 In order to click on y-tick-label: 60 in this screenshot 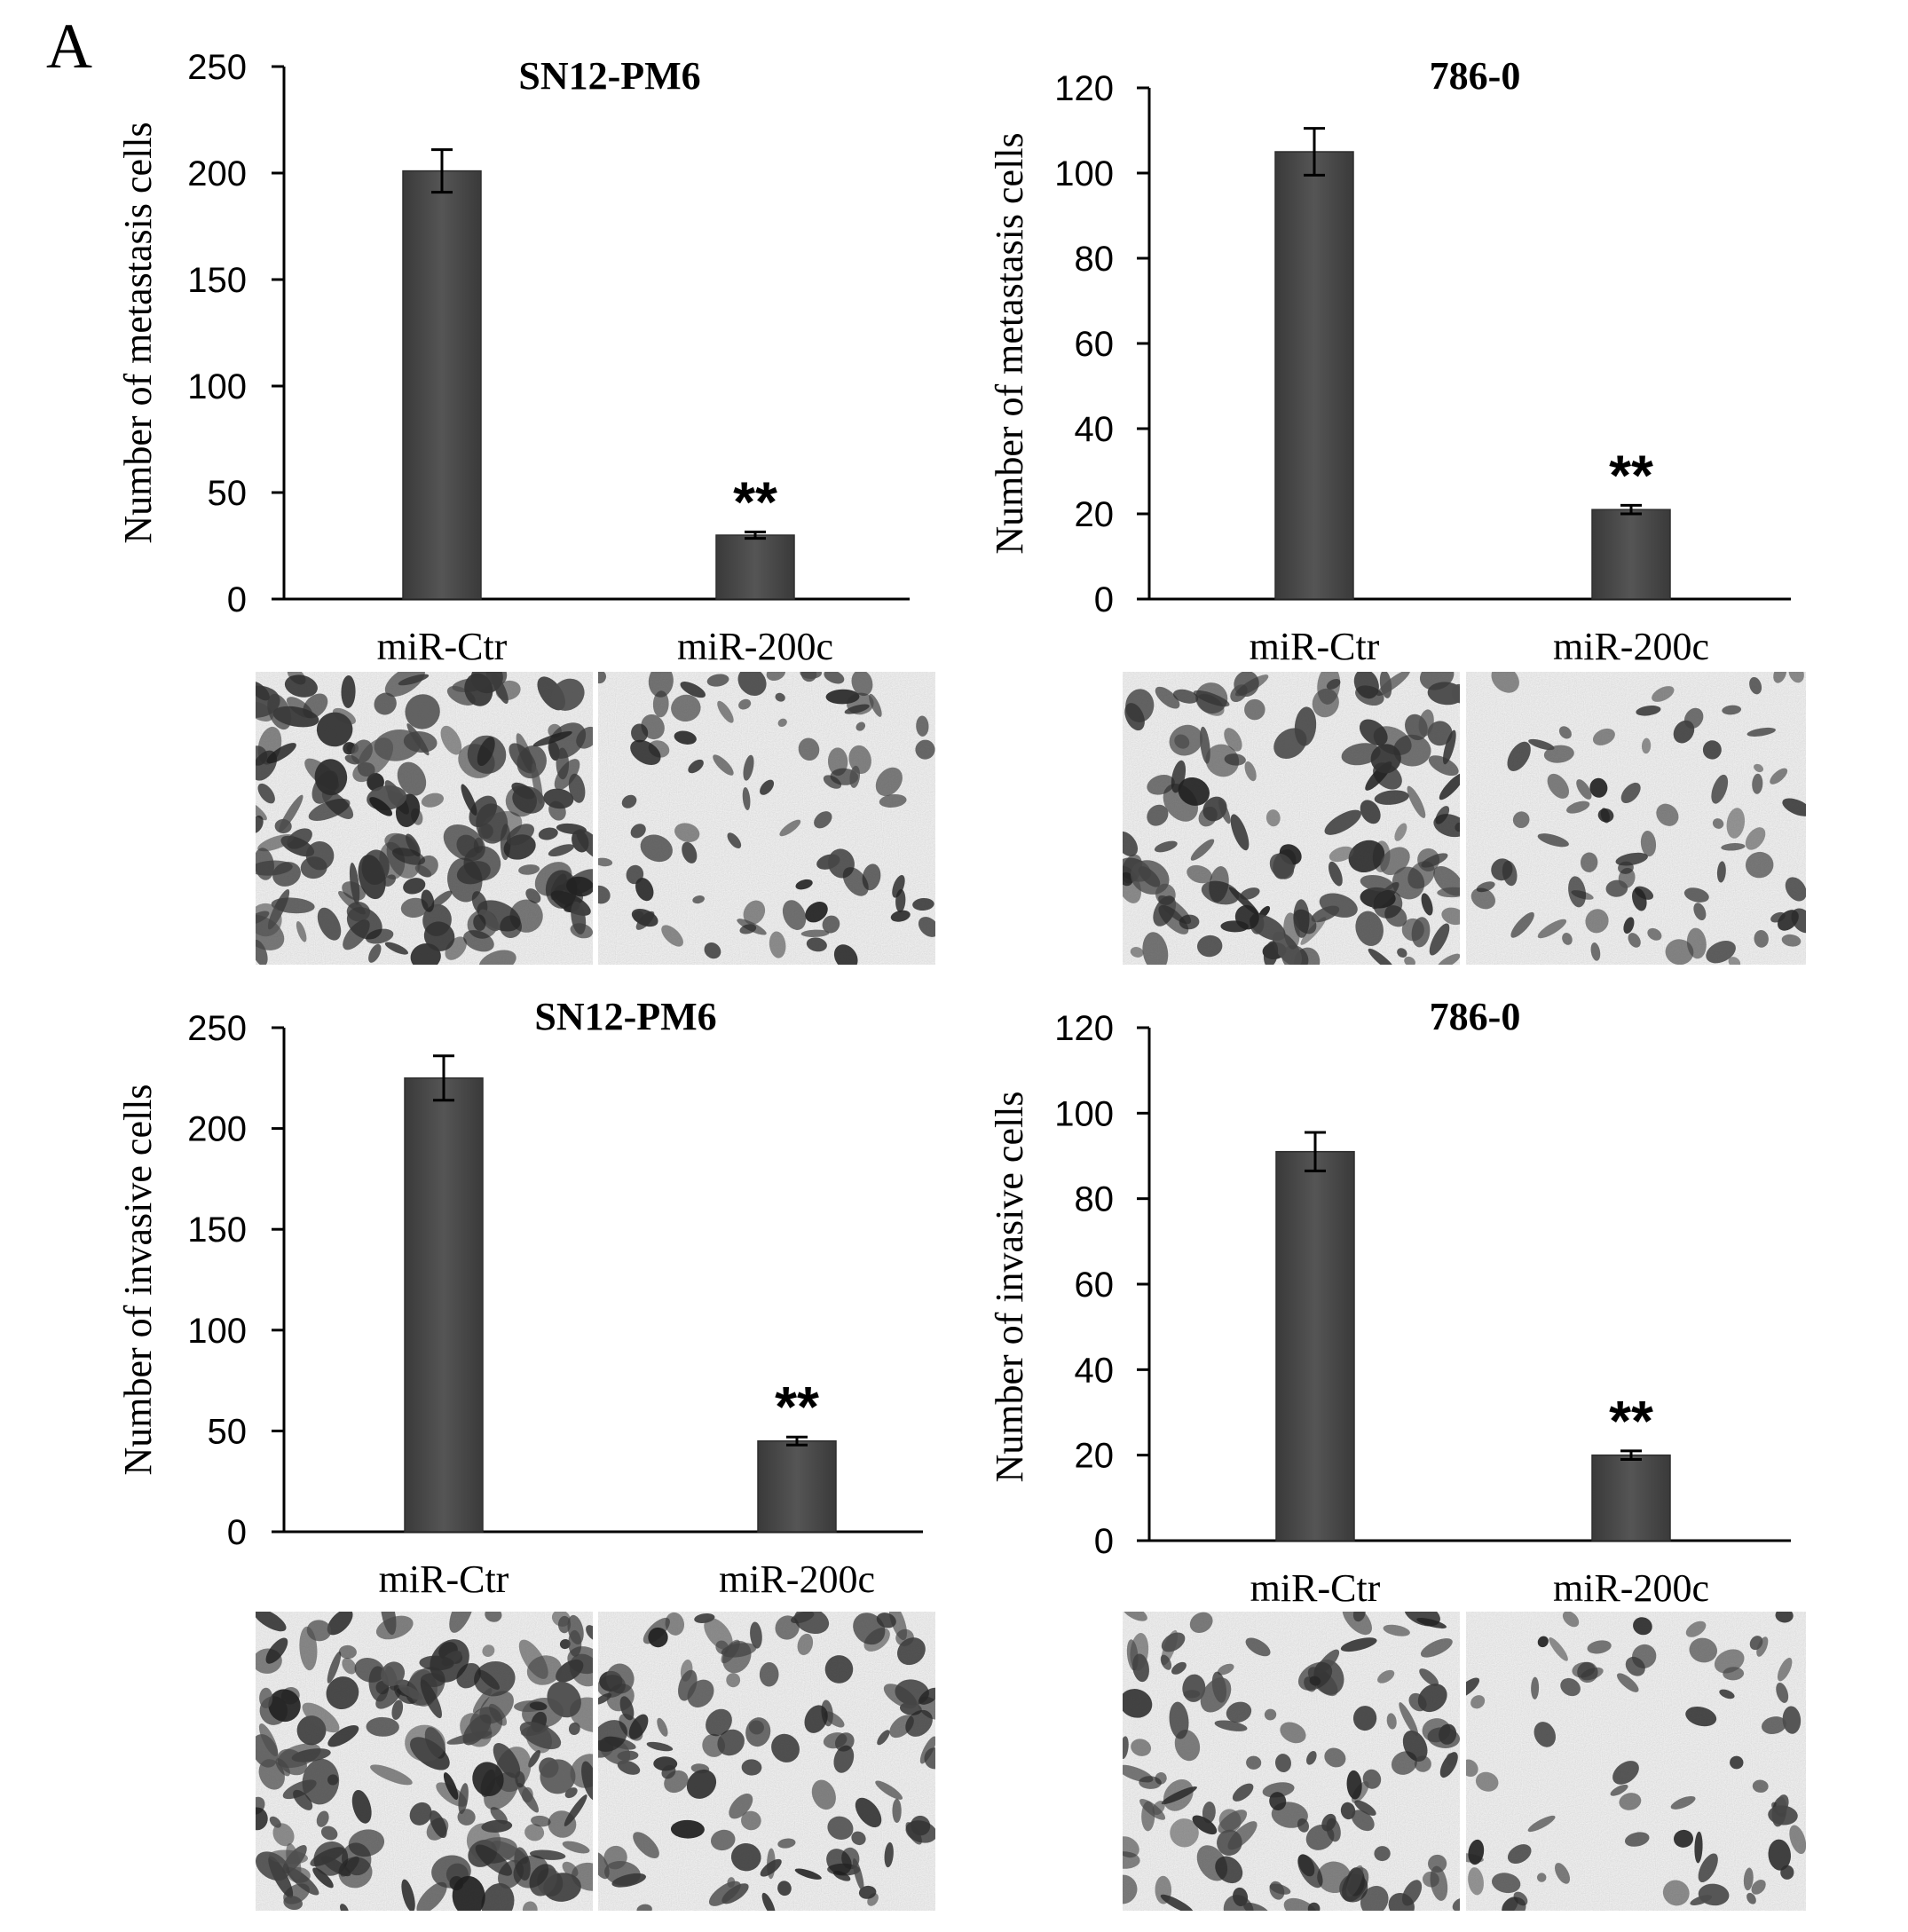, I will do `click(1095, 1285)`.